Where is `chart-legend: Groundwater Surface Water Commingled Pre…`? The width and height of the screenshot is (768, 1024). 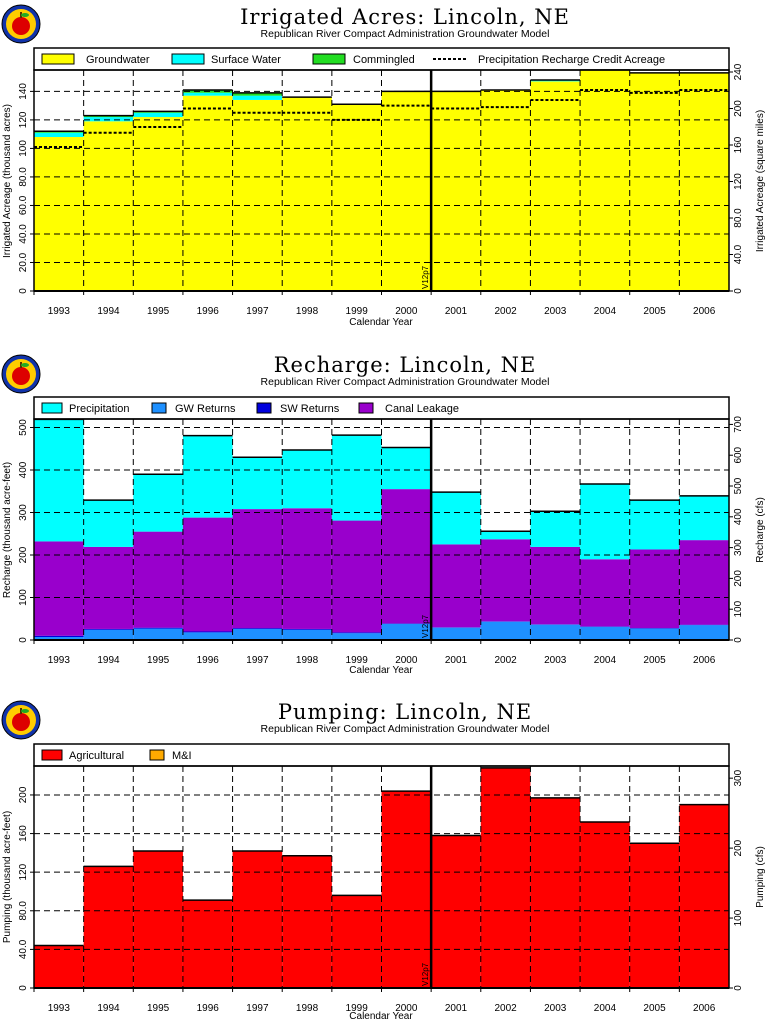
chart-legend: Groundwater Surface Water Commingled Pre… is located at coordinates (381, 59).